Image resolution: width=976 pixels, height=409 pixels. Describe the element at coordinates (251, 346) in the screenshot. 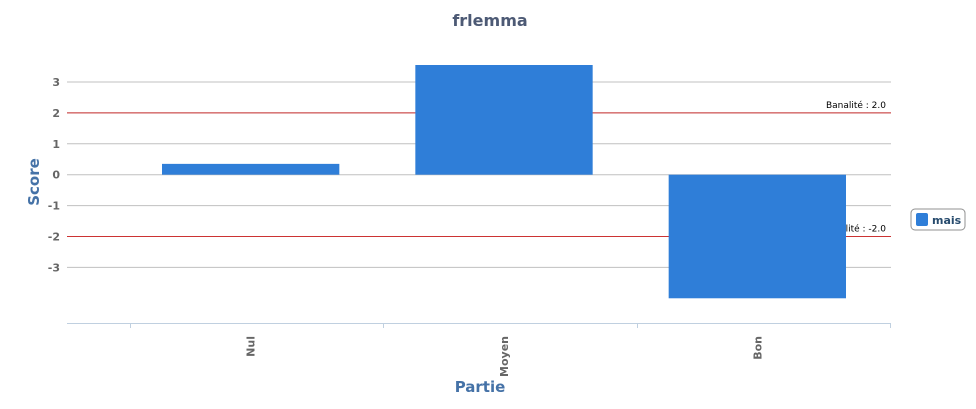

I see `x-tick-label: Nul` at that location.